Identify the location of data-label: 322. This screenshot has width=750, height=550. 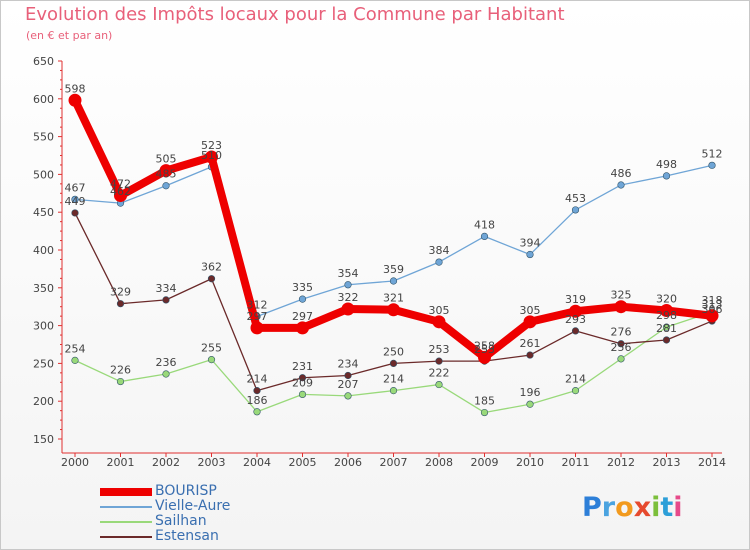
(348, 297).